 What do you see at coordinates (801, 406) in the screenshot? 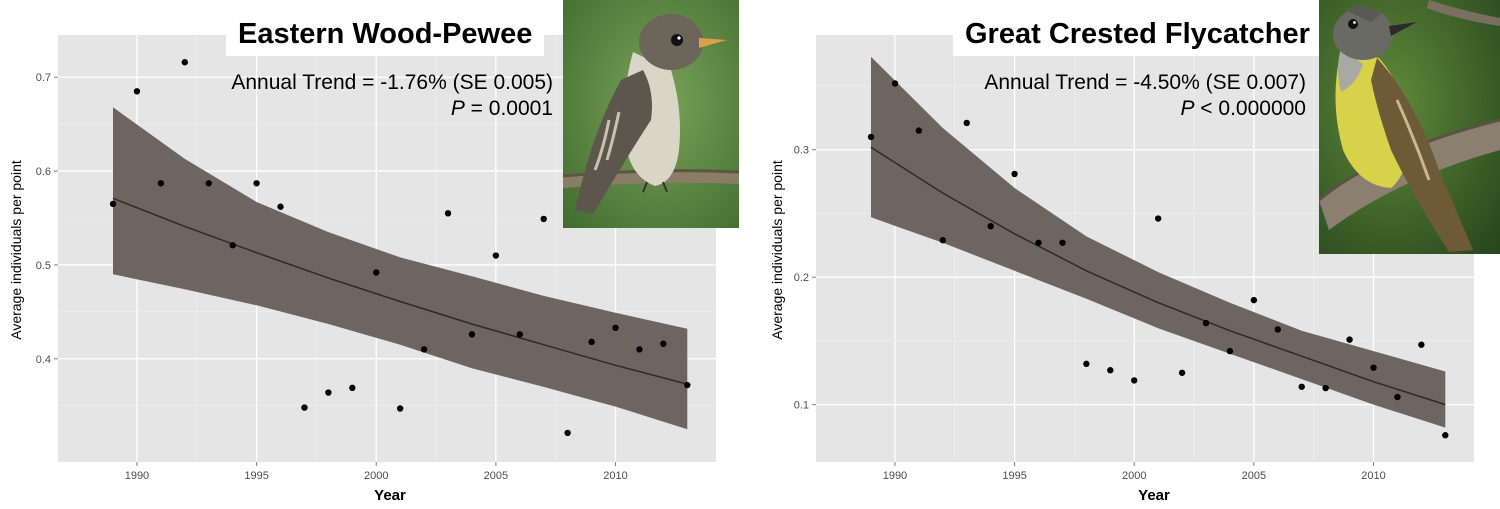
I see `y-tick-label: 0.1` at bounding box center [801, 406].